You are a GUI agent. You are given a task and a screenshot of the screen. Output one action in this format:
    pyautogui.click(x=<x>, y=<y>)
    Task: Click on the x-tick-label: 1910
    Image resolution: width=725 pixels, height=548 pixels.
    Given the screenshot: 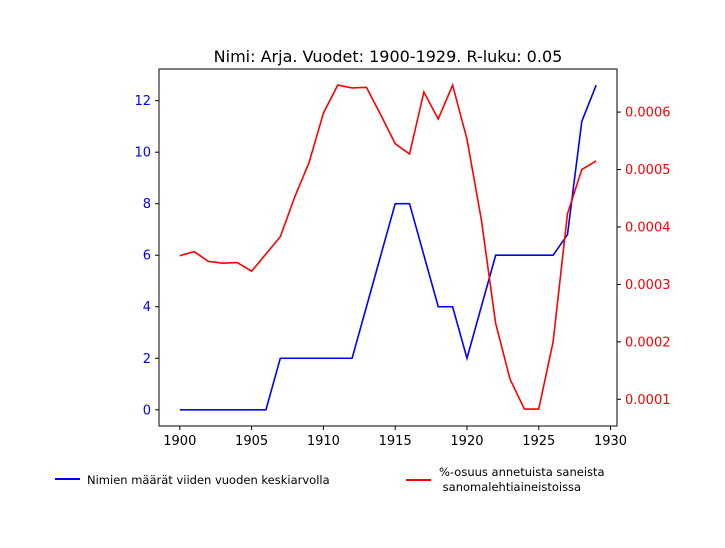 What is the action you would take?
    pyautogui.click(x=323, y=441)
    